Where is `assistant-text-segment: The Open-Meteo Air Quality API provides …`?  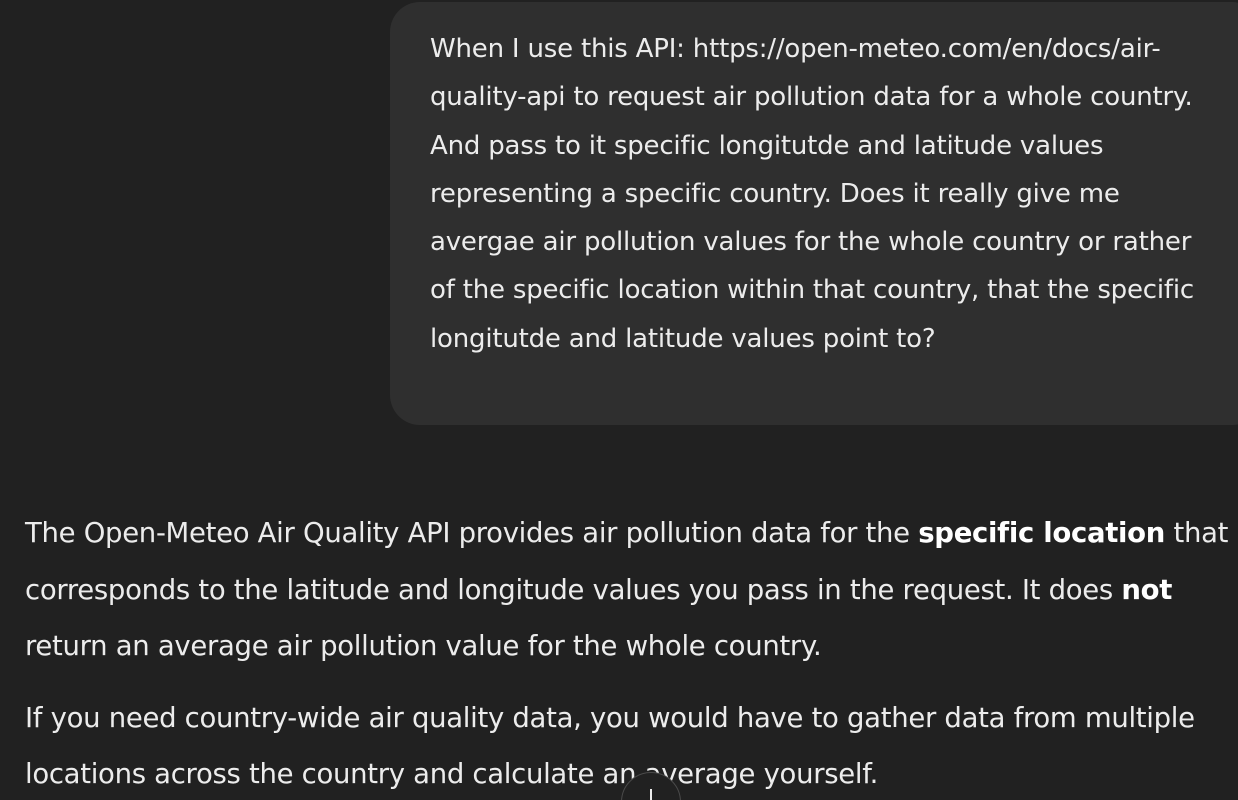
assistant-text-segment: The Open-Meteo Air Quality API provides … is located at coordinates (472, 533).